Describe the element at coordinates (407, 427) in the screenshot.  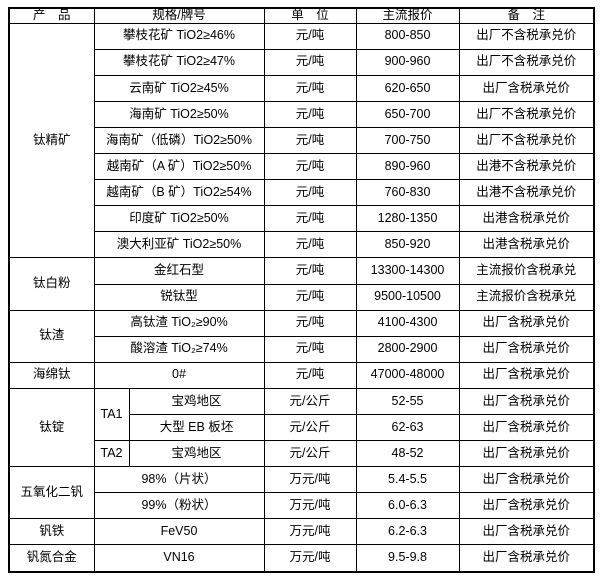
I see `price-cell: 62-63` at that location.